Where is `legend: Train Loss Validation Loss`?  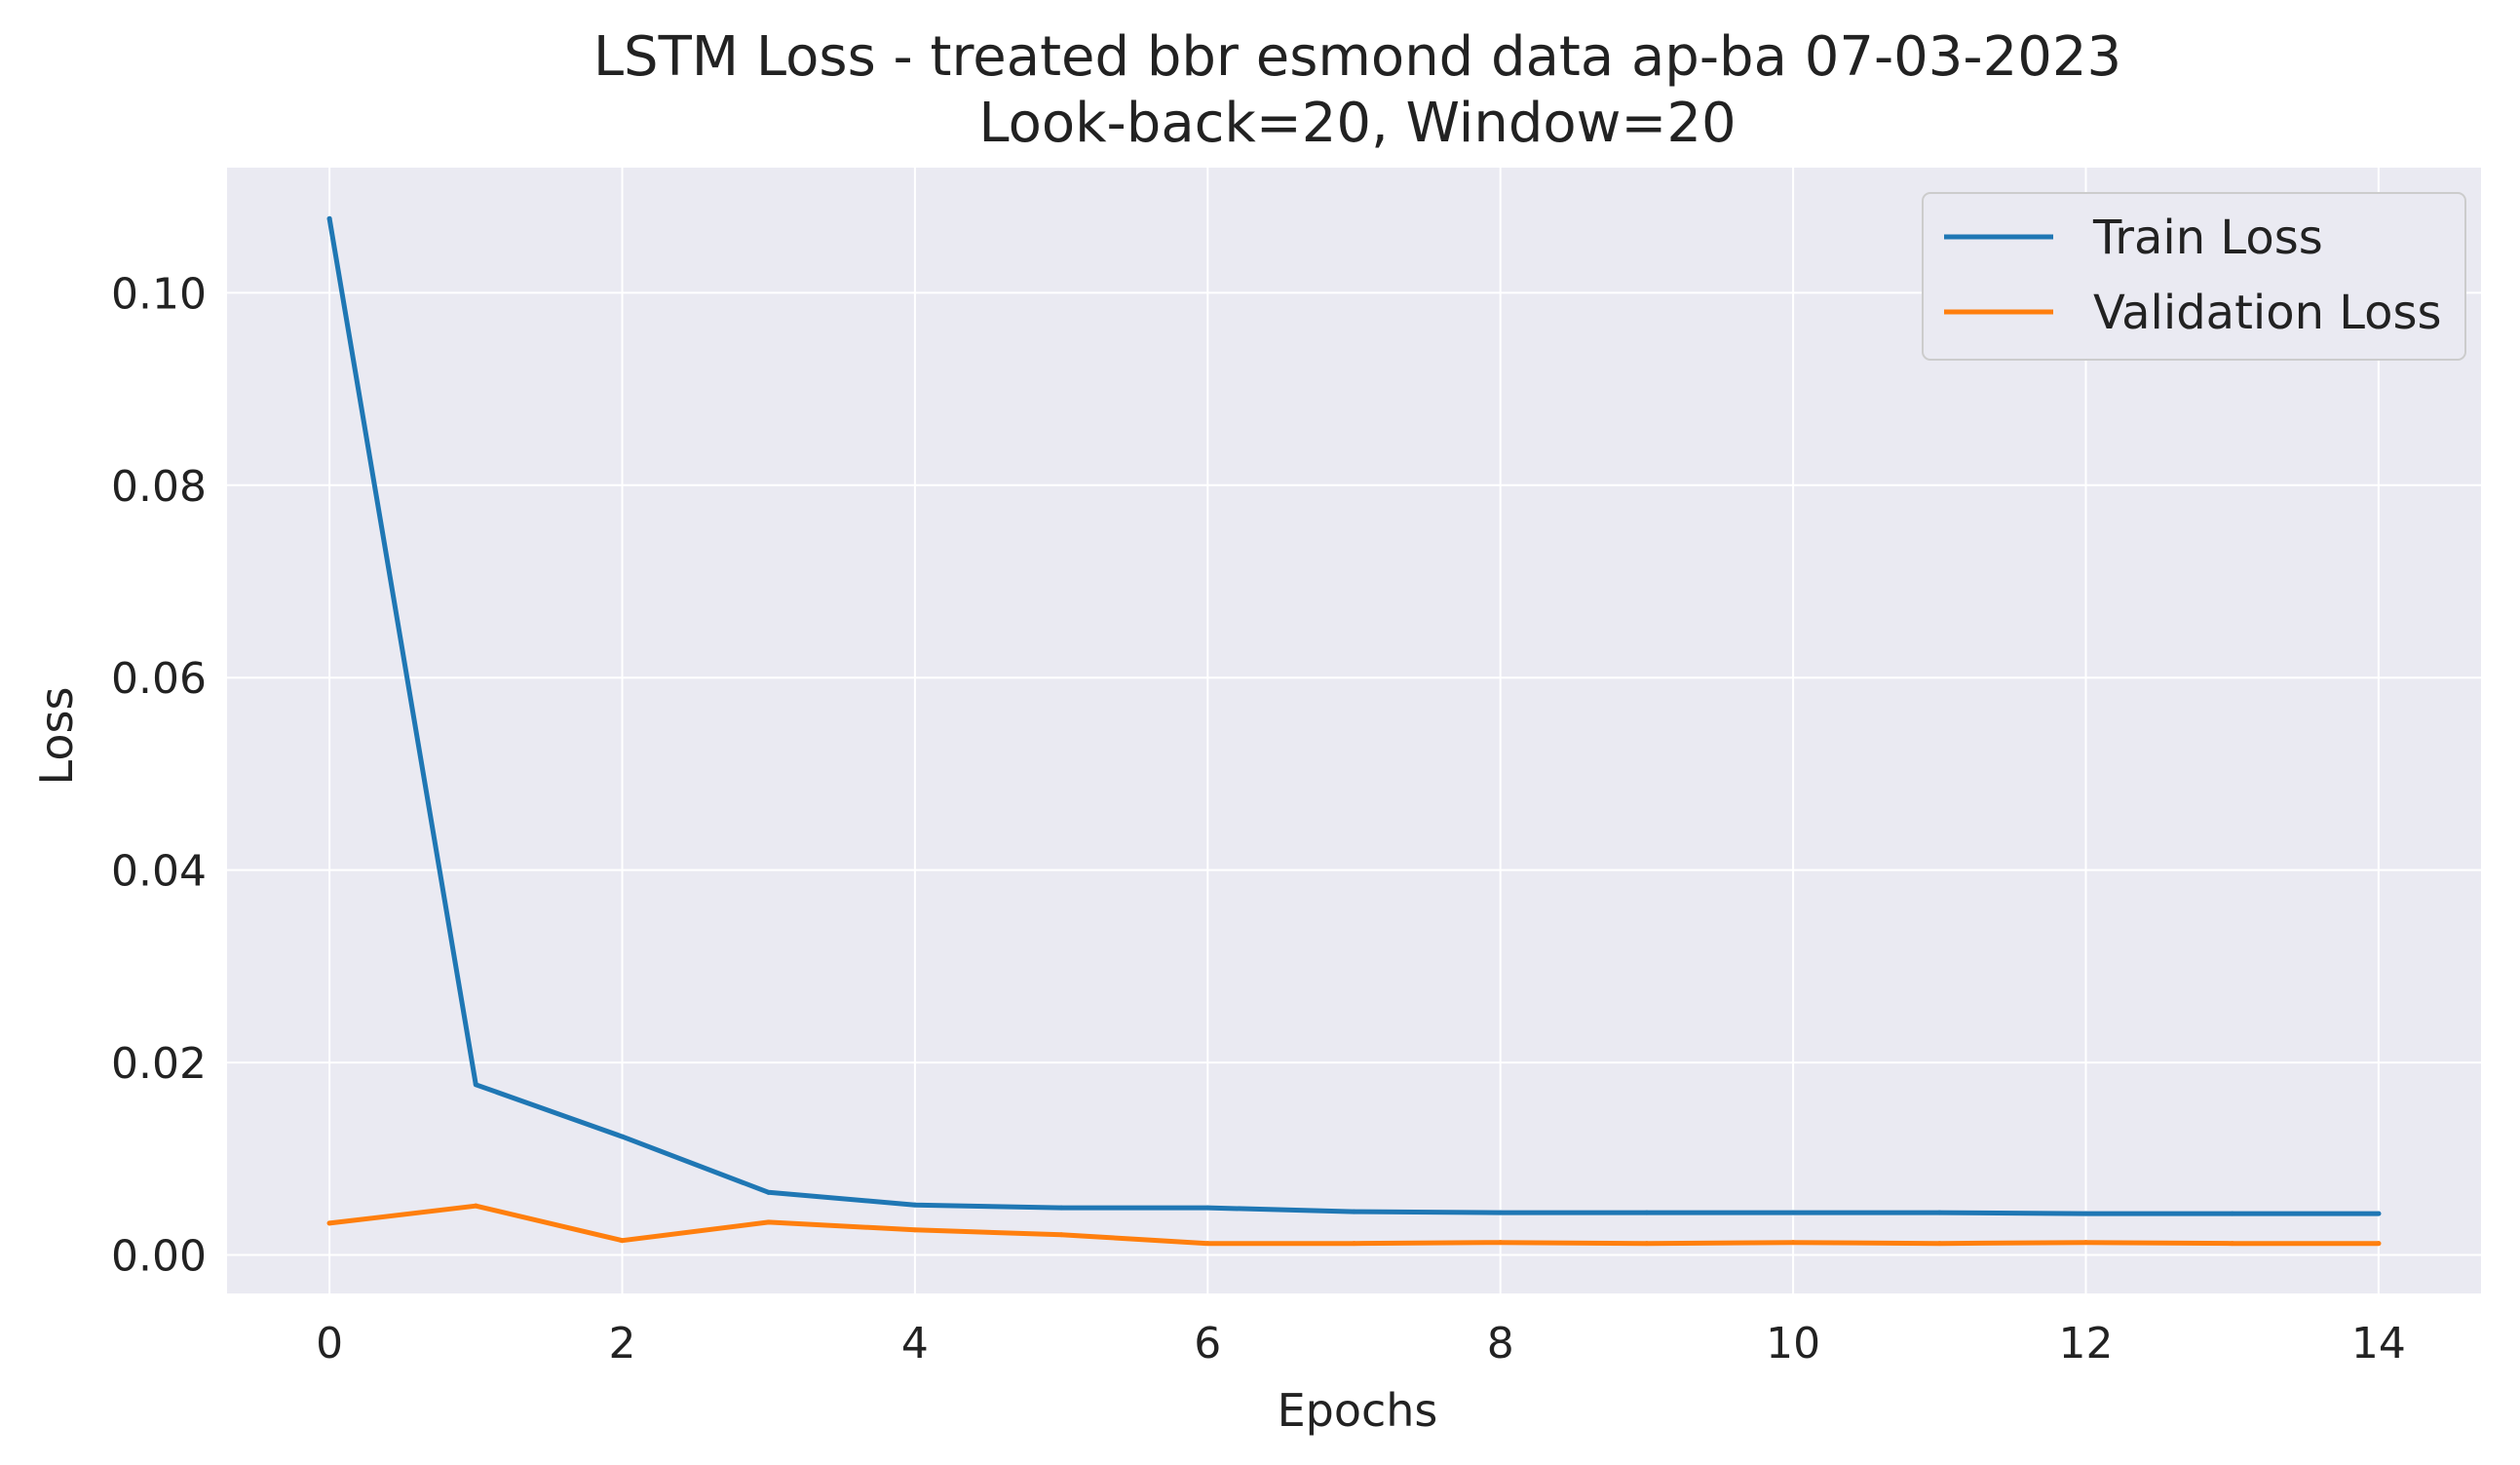 legend: Train Loss Validation Loss is located at coordinates (2194, 276).